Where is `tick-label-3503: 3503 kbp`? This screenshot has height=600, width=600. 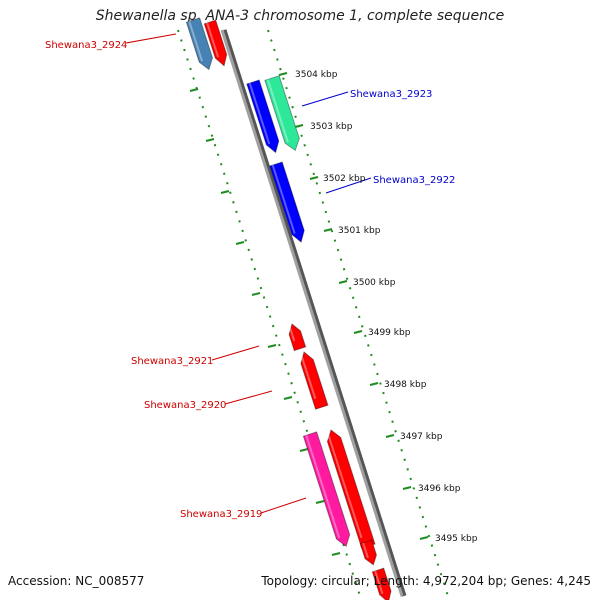
tick-label-3503: 3503 kbp is located at coordinates (331, 127).